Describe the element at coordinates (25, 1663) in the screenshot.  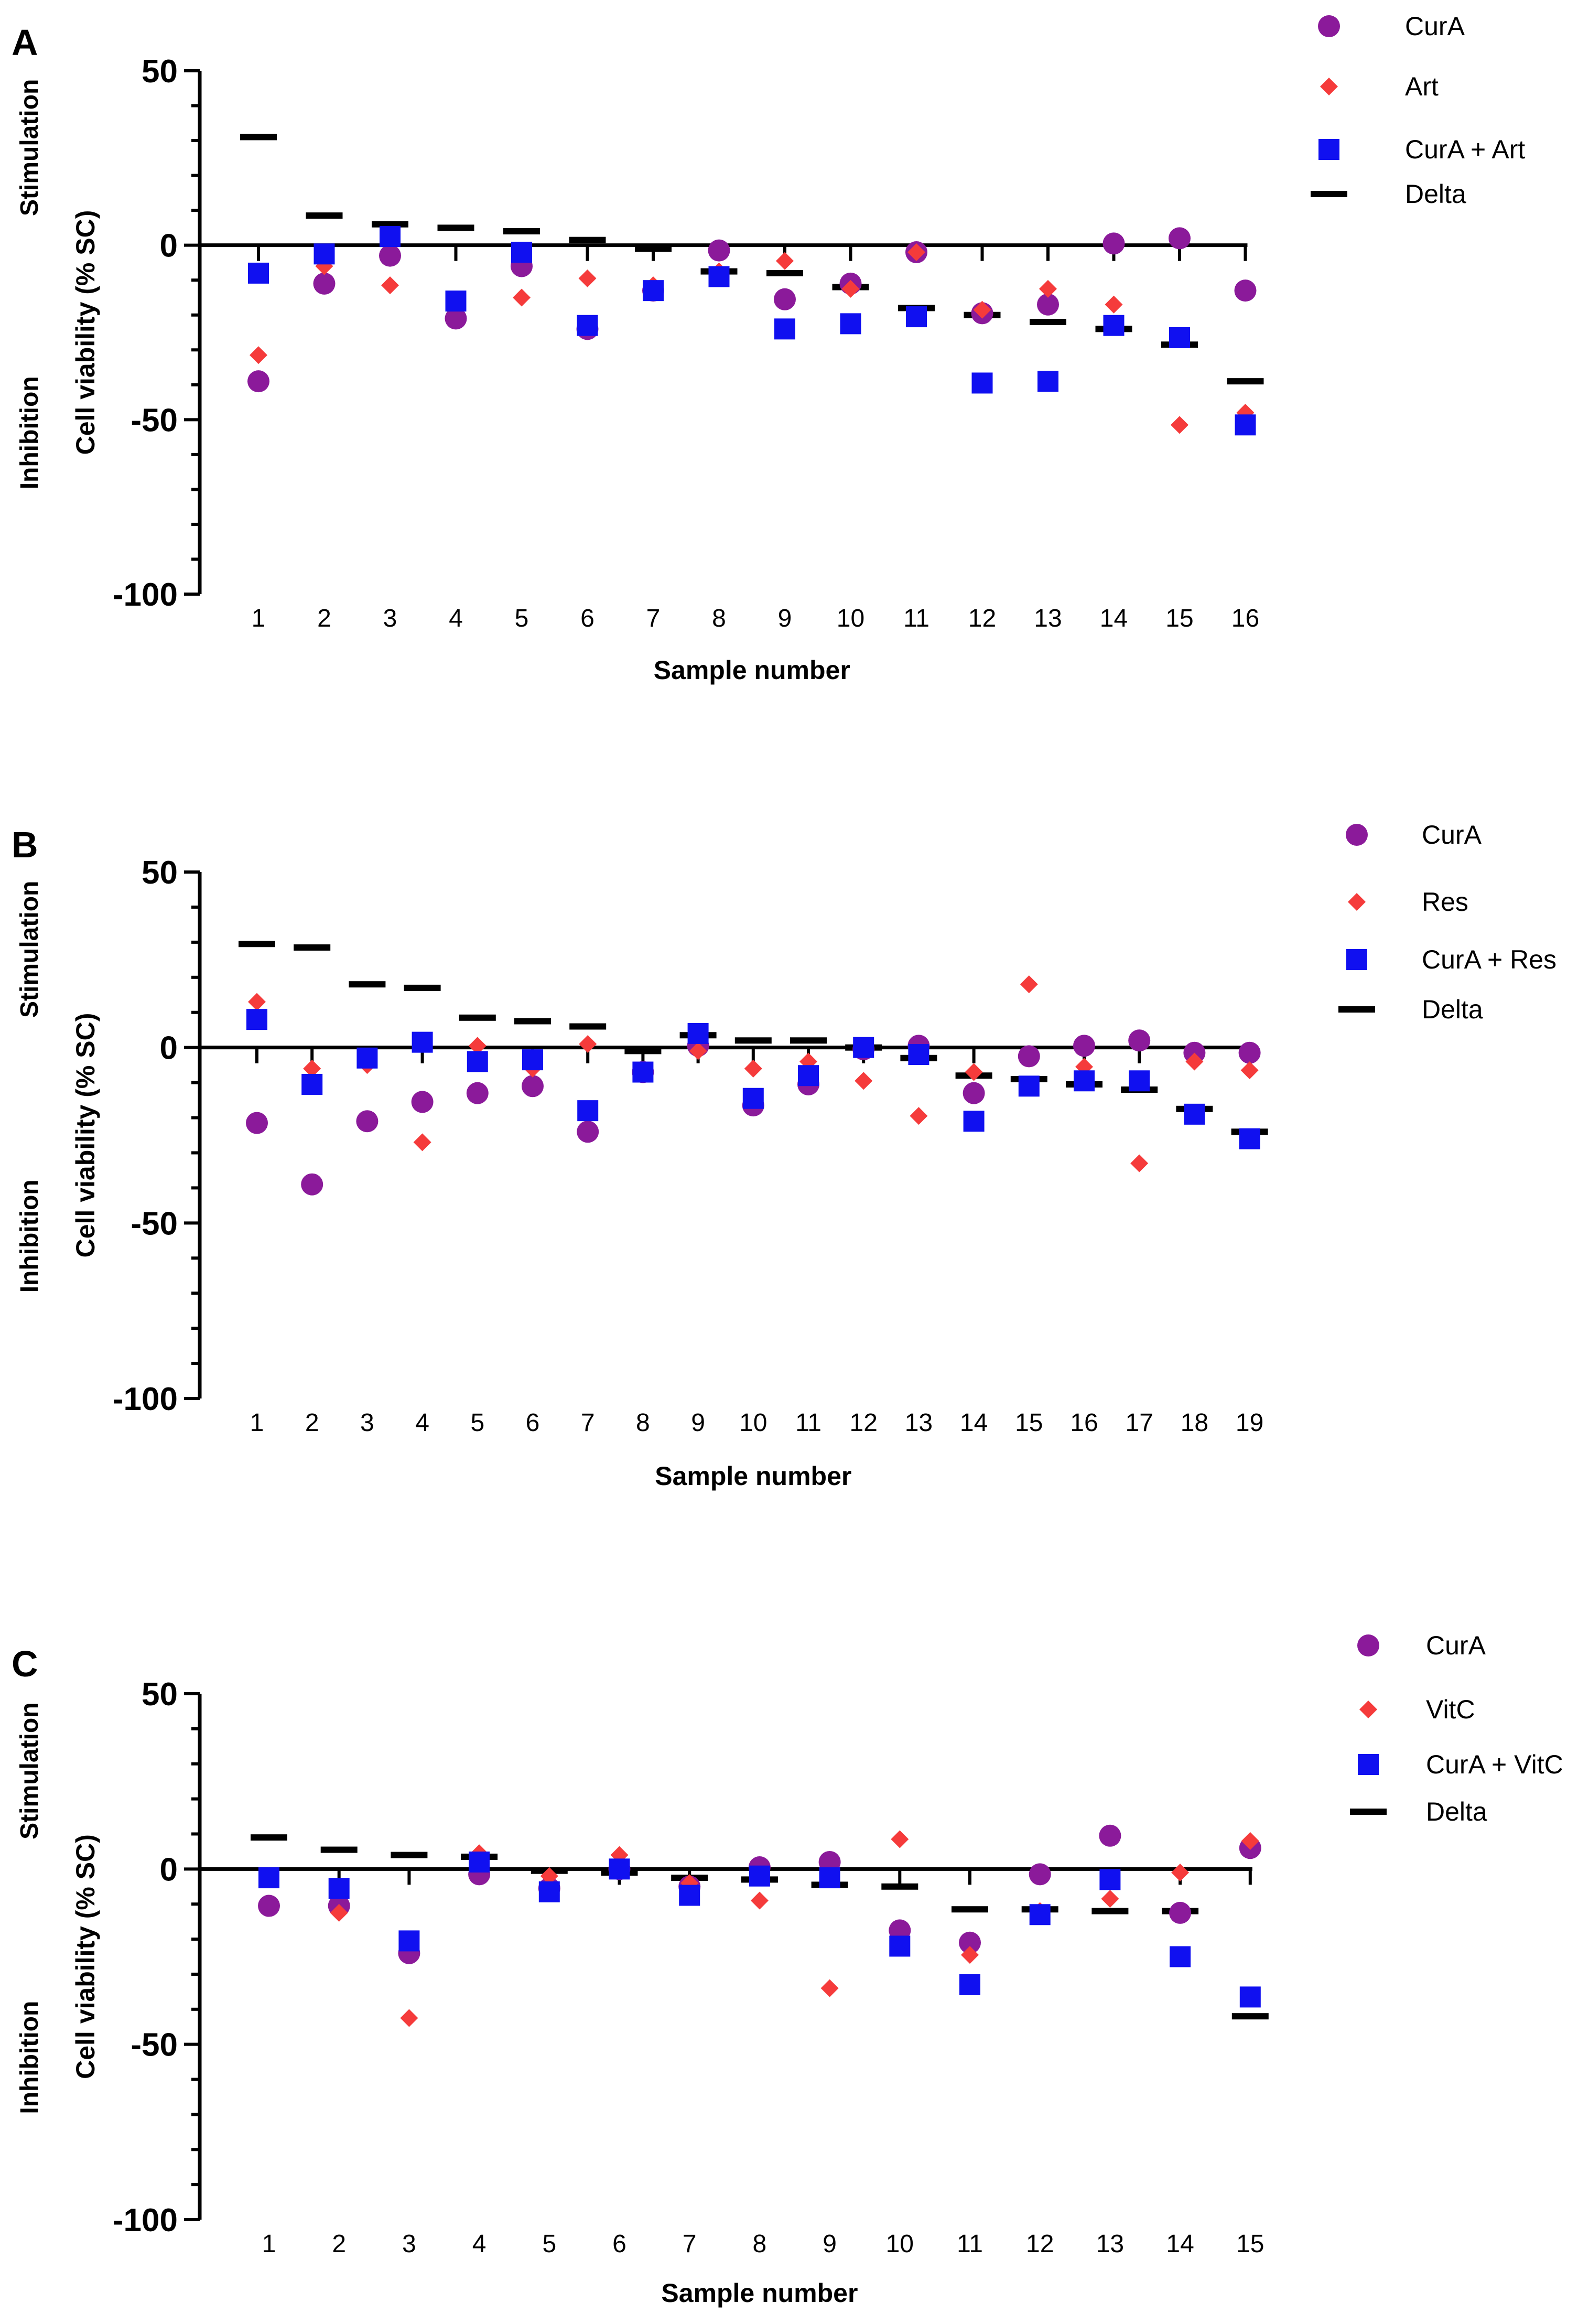
I see `panel-letter: C` at that location.